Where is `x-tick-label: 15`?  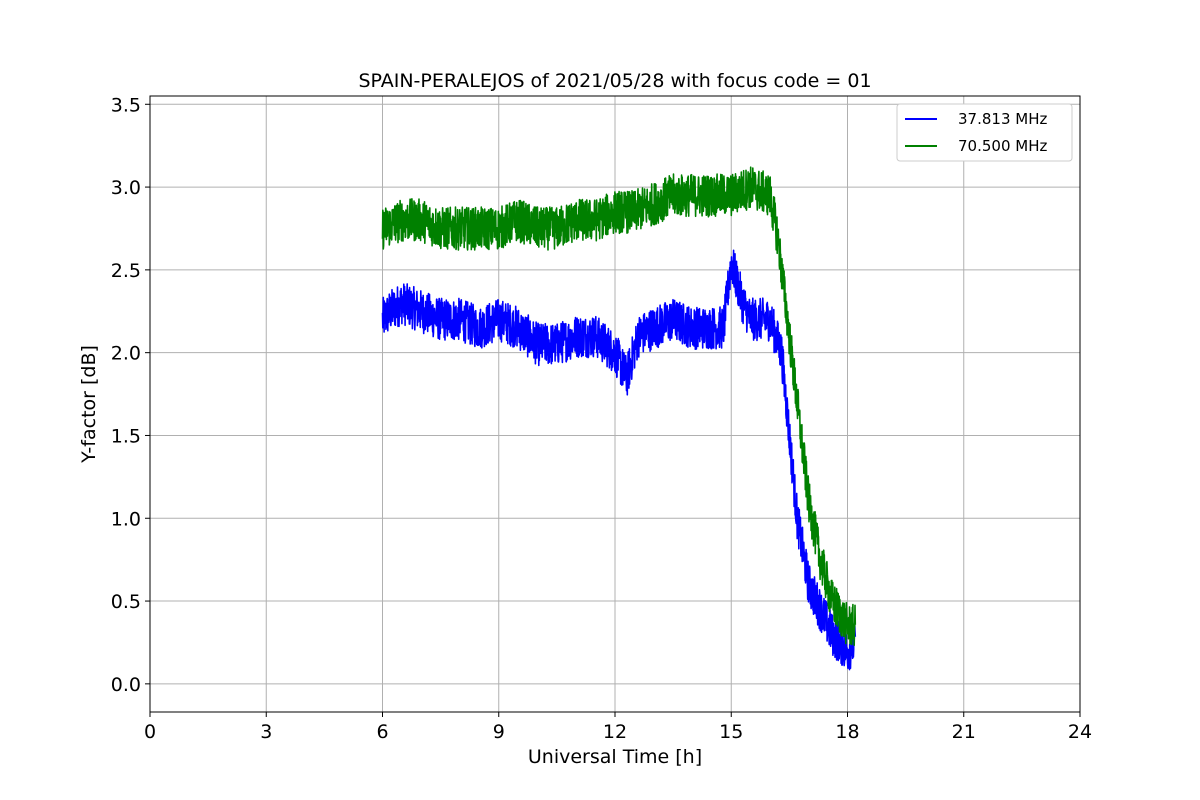
x-tick-label: 15 is located at coordinates (731, 732).